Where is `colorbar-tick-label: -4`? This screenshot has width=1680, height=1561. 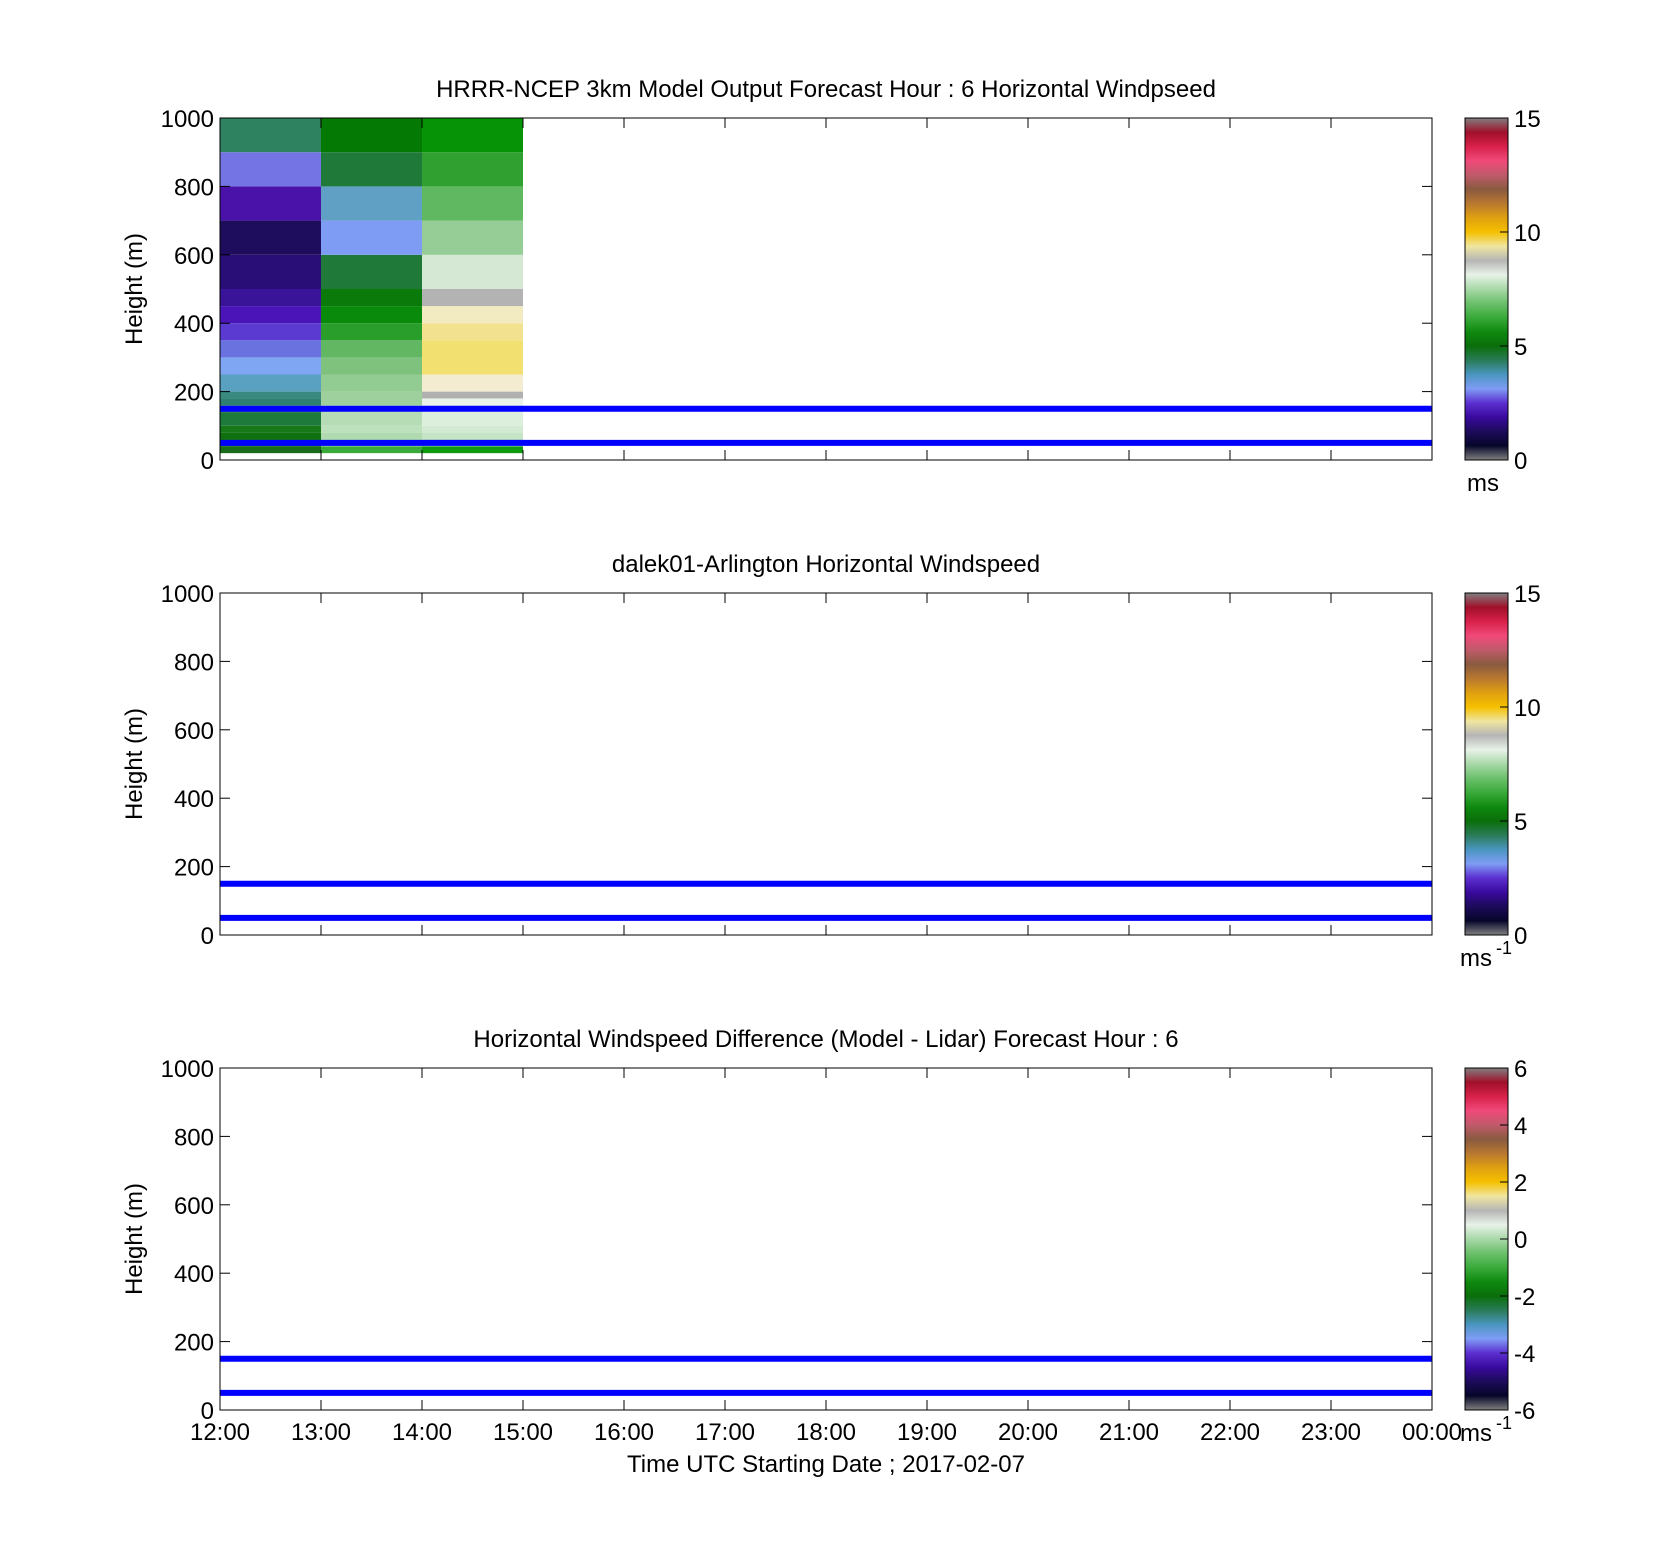 colorbar-tick-label: -4 is located at coordinates (1524, 1354).